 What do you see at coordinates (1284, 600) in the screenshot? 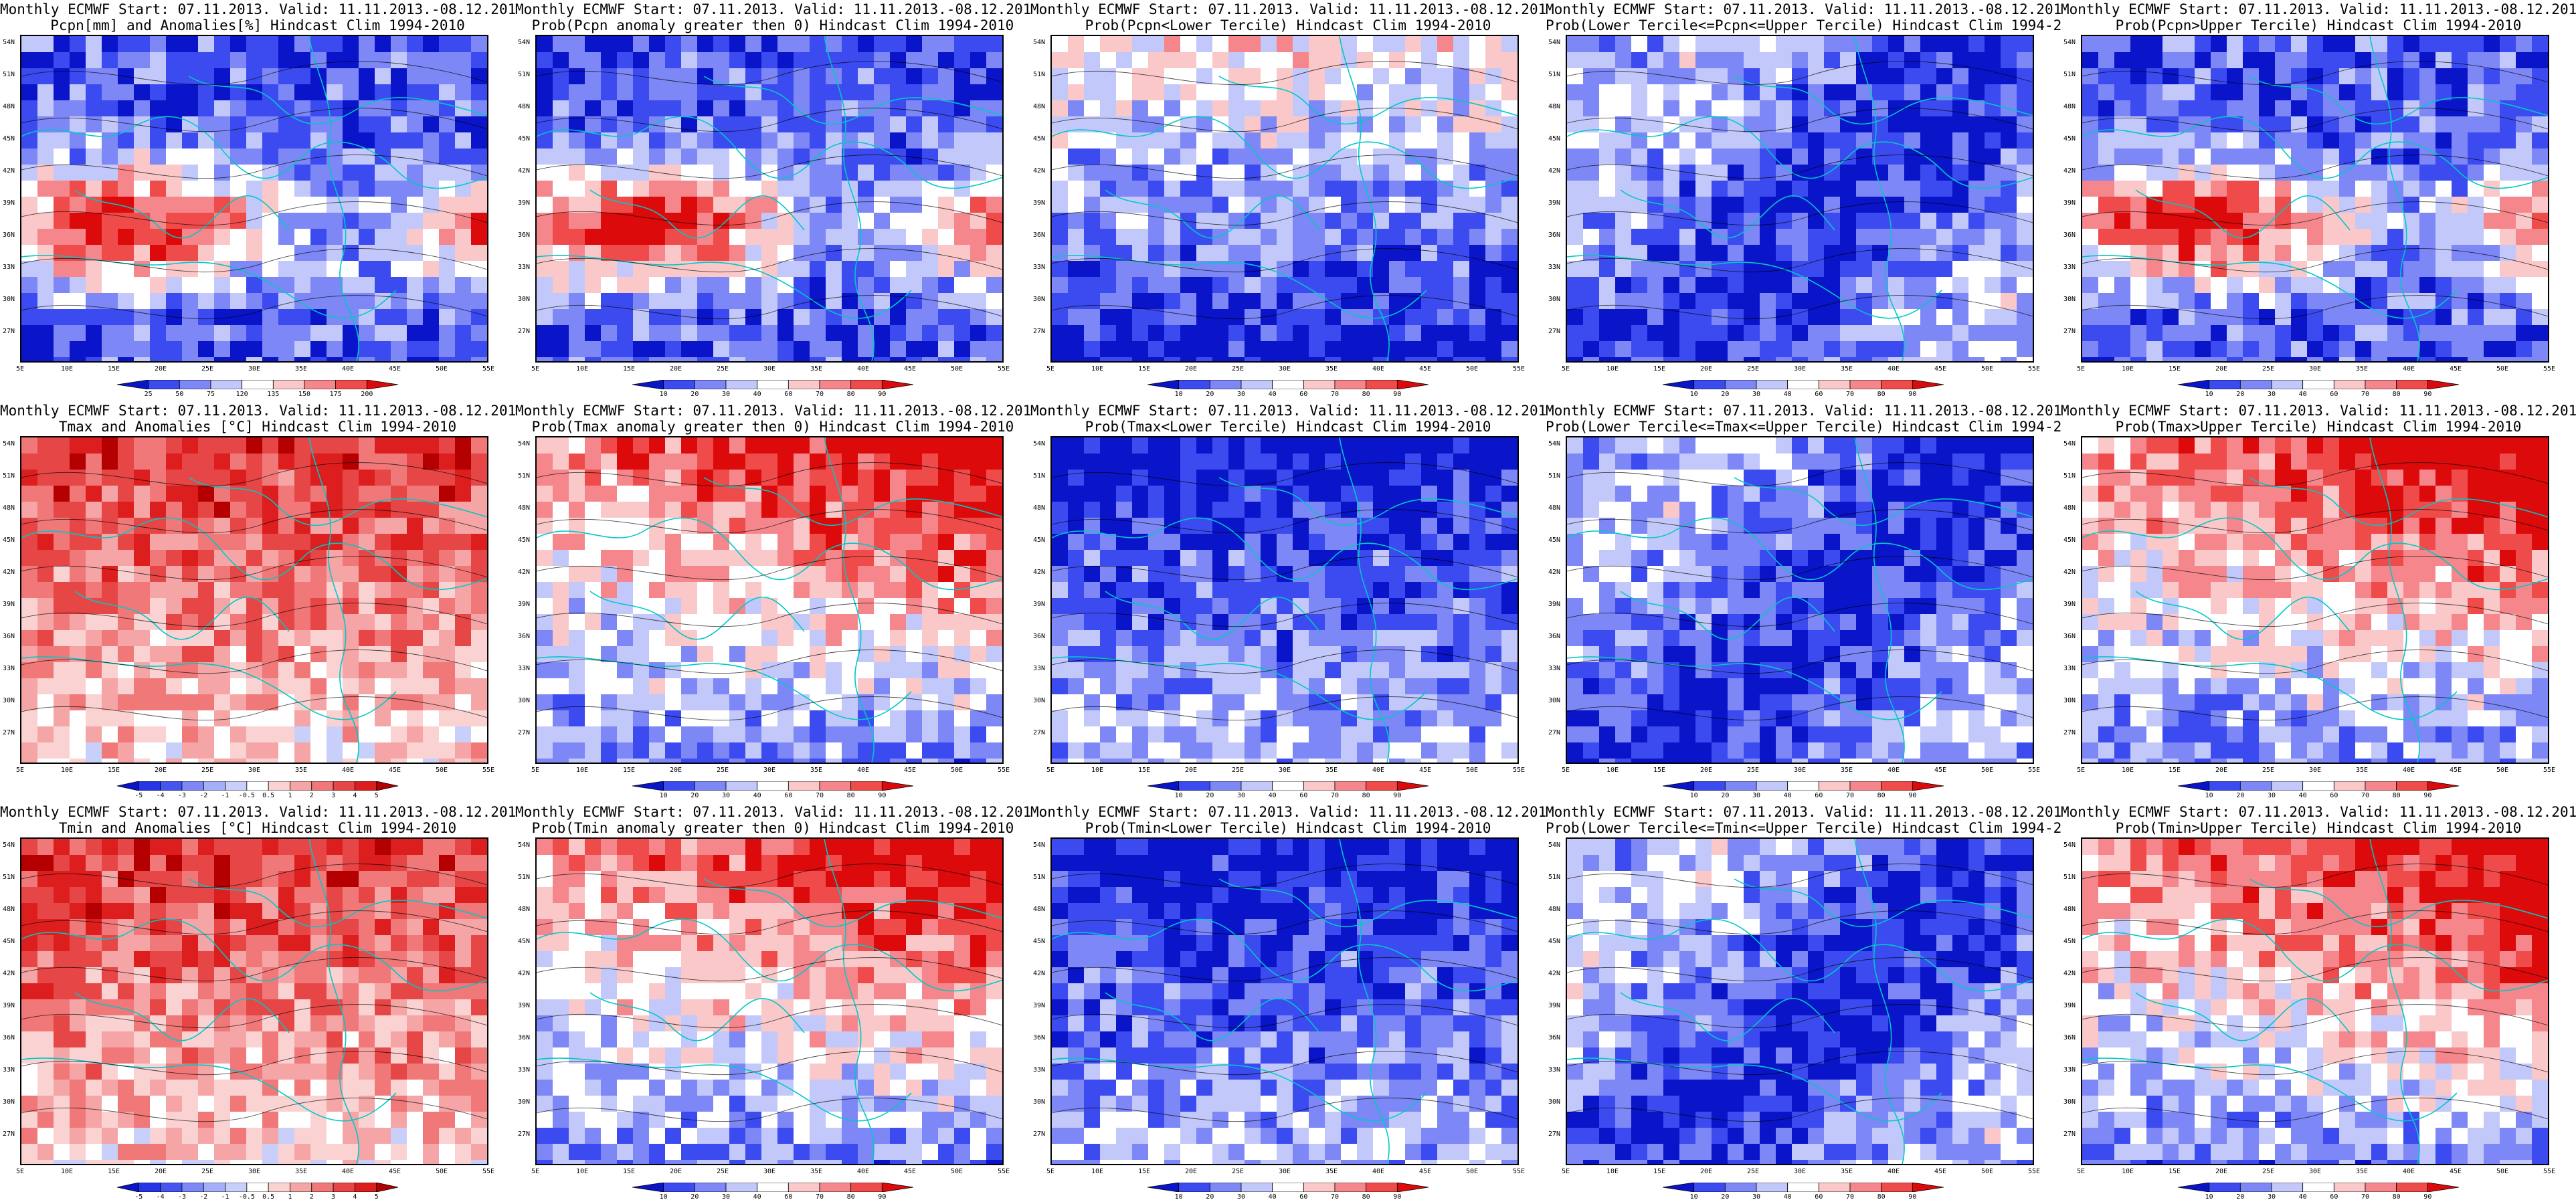
I see `field-map` at bounding box center [1284, 600].